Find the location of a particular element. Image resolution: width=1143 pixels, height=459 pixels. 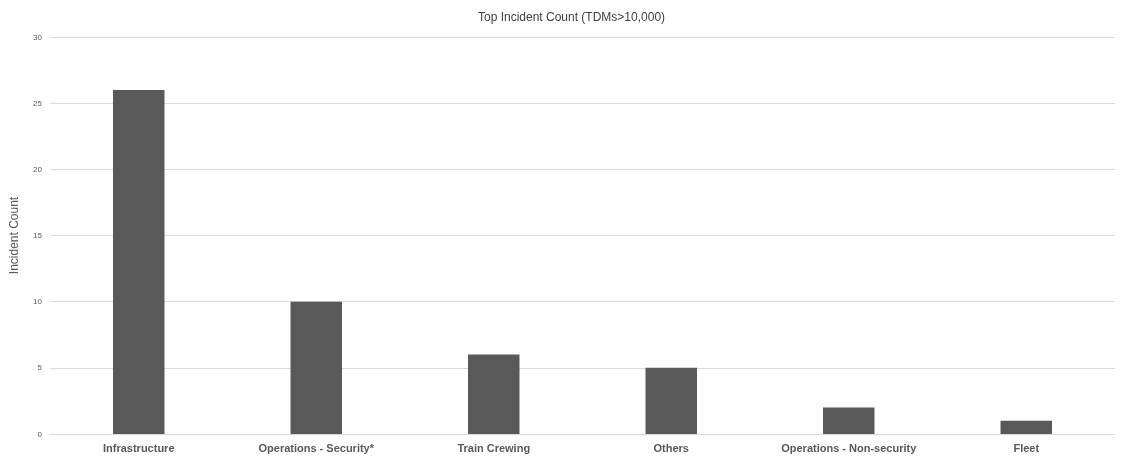

x-tick-label: Operations - Security* is located at coordinates (316, 447).